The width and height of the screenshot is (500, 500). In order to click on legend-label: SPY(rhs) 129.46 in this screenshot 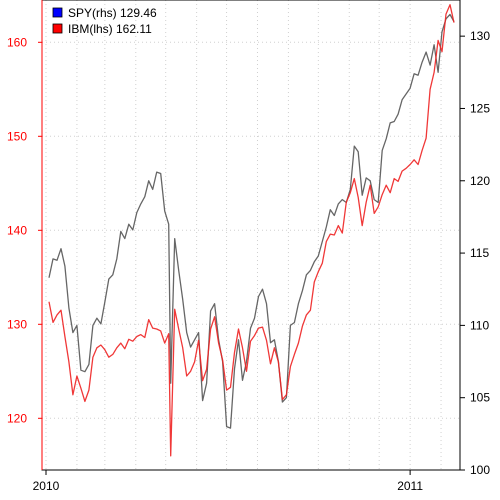, I will do `click(112, 13)`.